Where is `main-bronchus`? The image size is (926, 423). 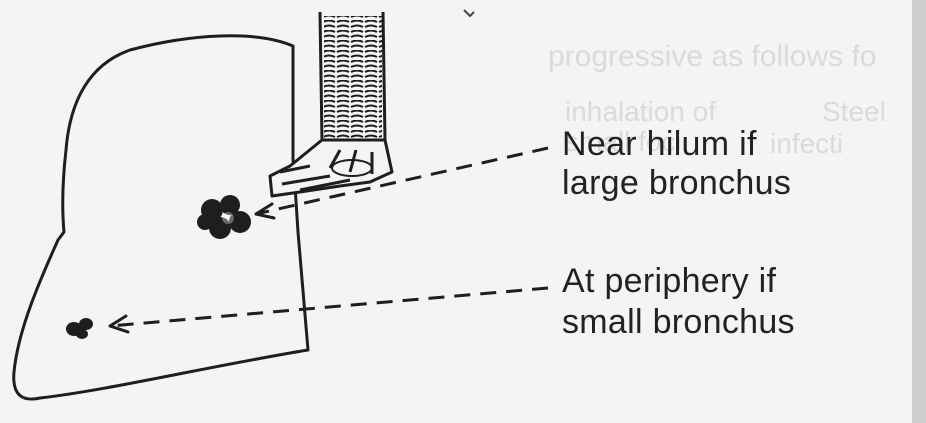
main-bronchus is located at coordinates (331, 168).